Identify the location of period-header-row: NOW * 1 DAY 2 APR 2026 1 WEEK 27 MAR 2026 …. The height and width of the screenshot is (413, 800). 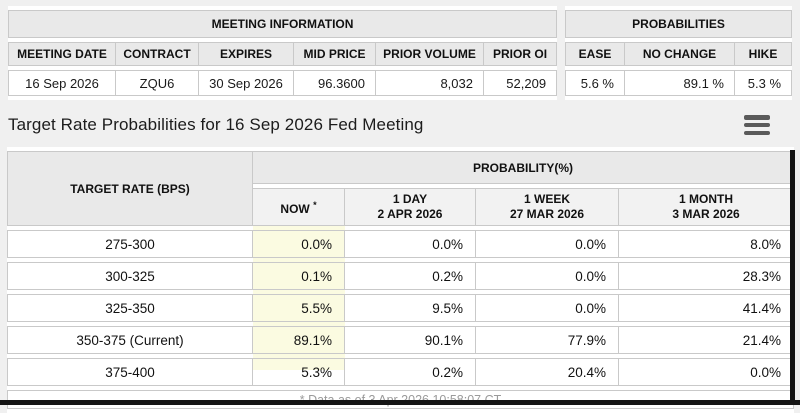
(400, 207).